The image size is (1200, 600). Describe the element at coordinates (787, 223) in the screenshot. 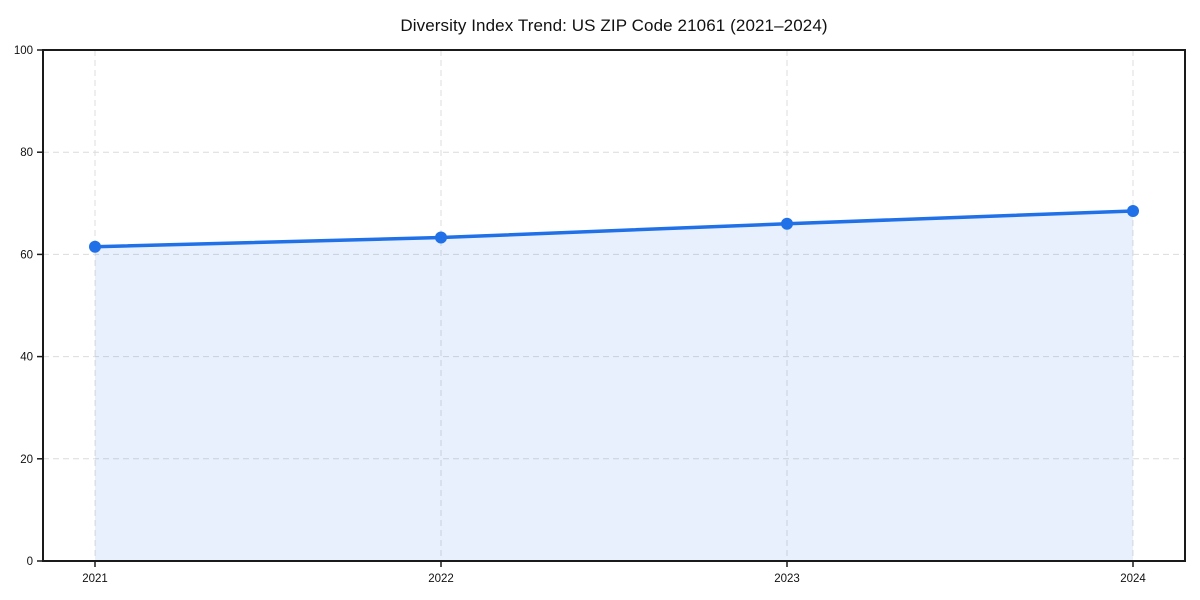

I see `data-point-2023` at that location.